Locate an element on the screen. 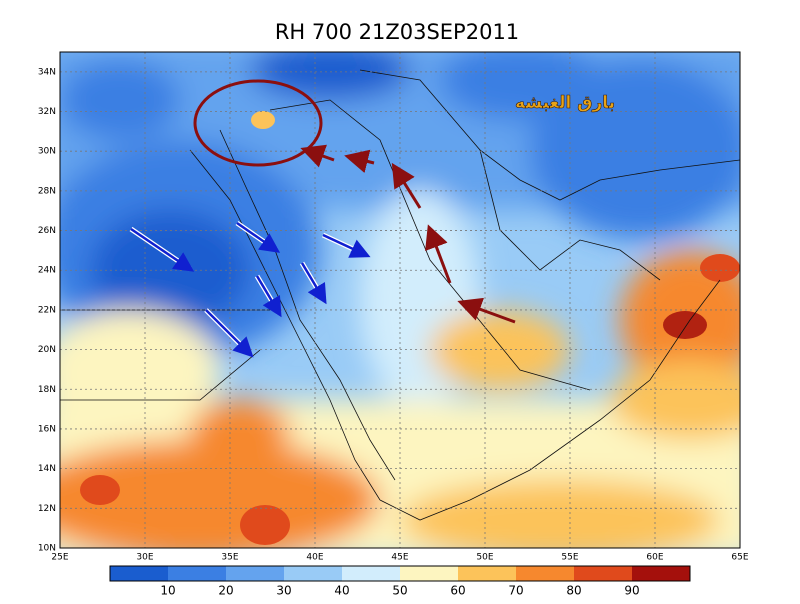  blue-arrows is located at coordinates (250, 289).